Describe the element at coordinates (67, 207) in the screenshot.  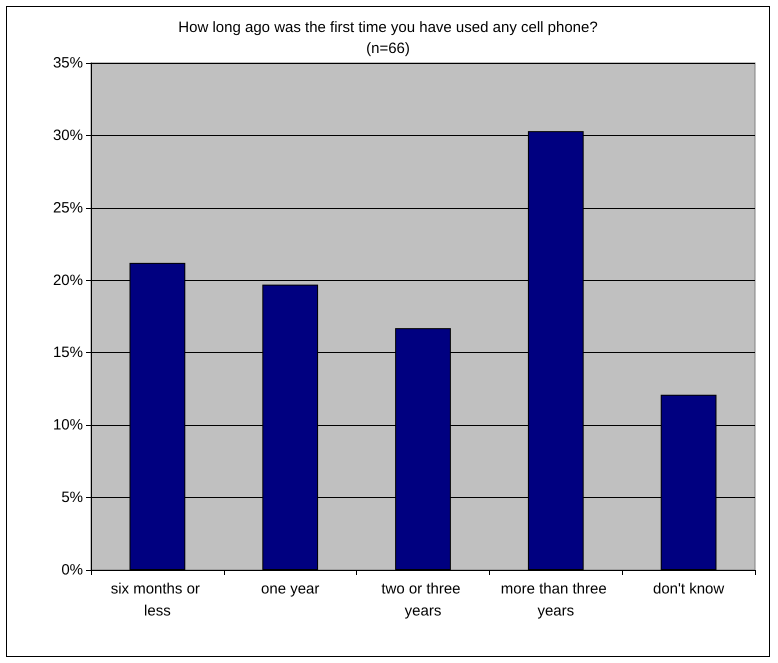
I see `y-tick-label: 25%` at that location.